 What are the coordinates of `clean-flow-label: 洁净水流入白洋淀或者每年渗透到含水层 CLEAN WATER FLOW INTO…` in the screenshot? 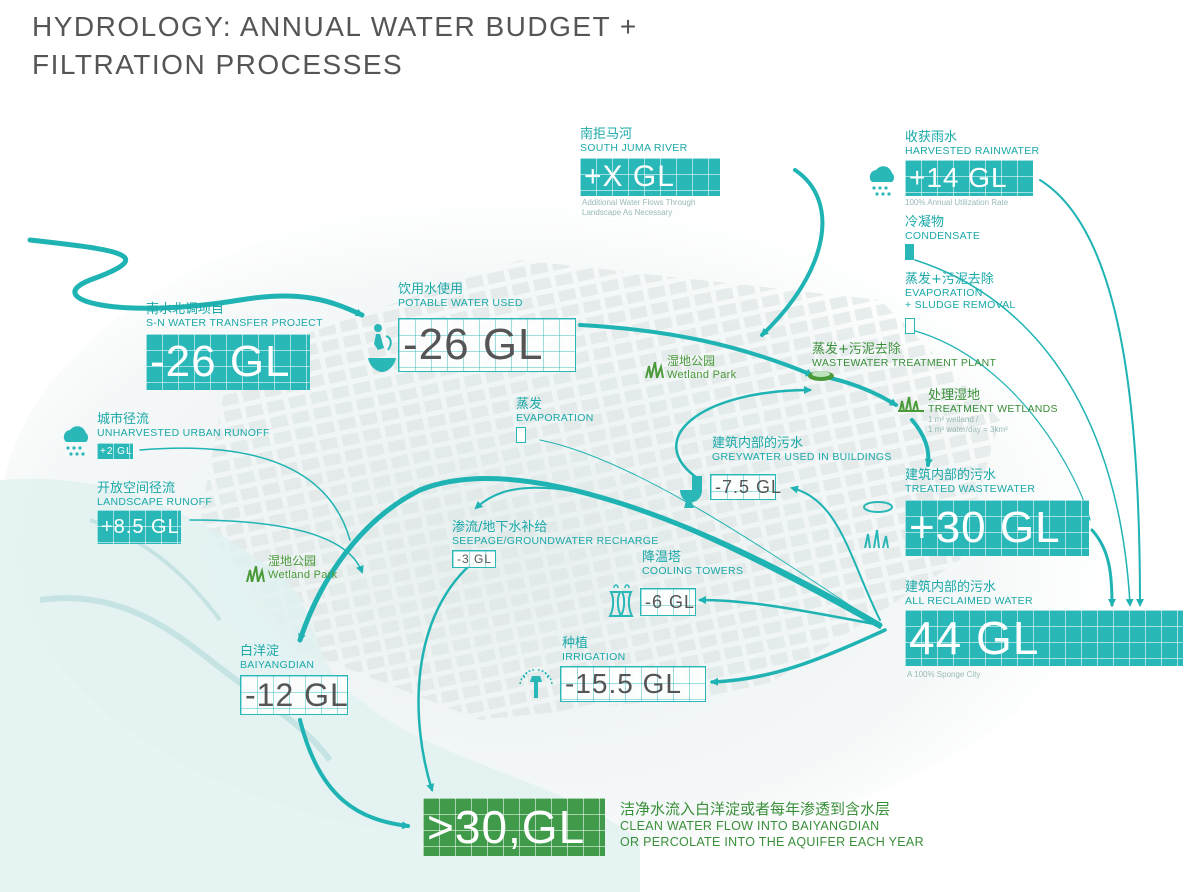 It's located at (772, 825).